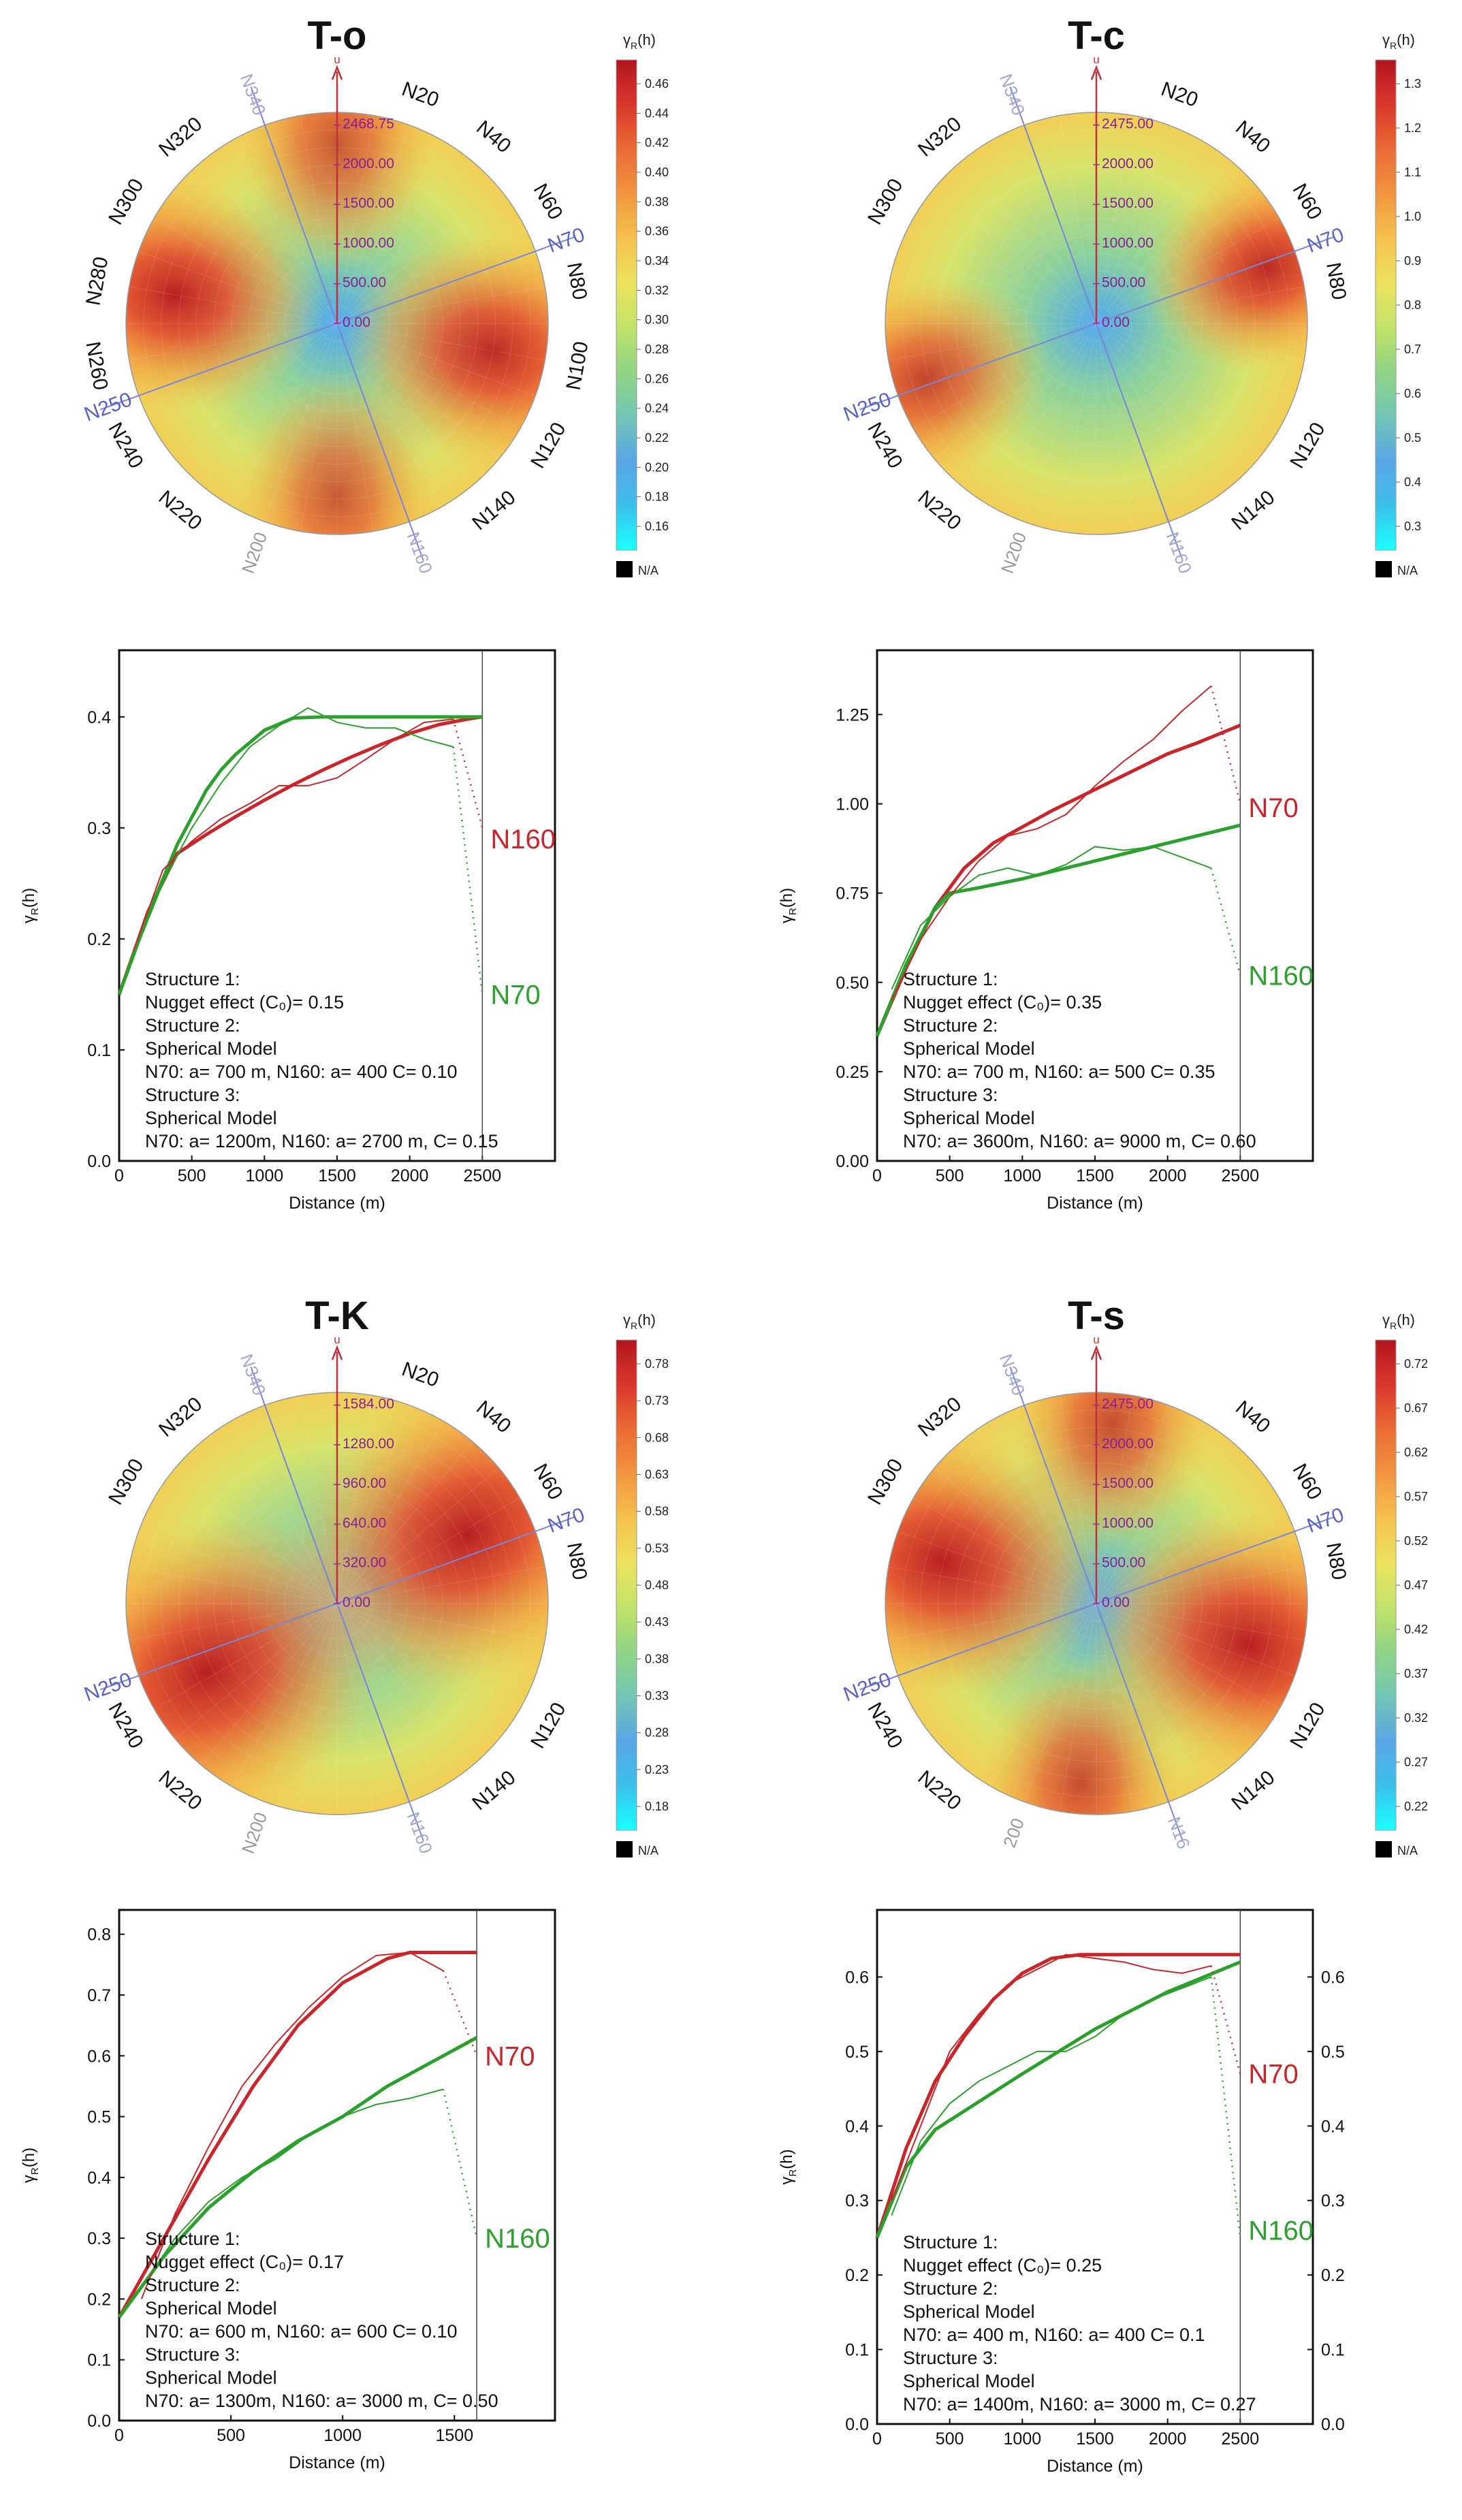  Describe the element at coordinates (368, 124) in the screenshot. I see `radial-tick-label: 2468.75` at that location.